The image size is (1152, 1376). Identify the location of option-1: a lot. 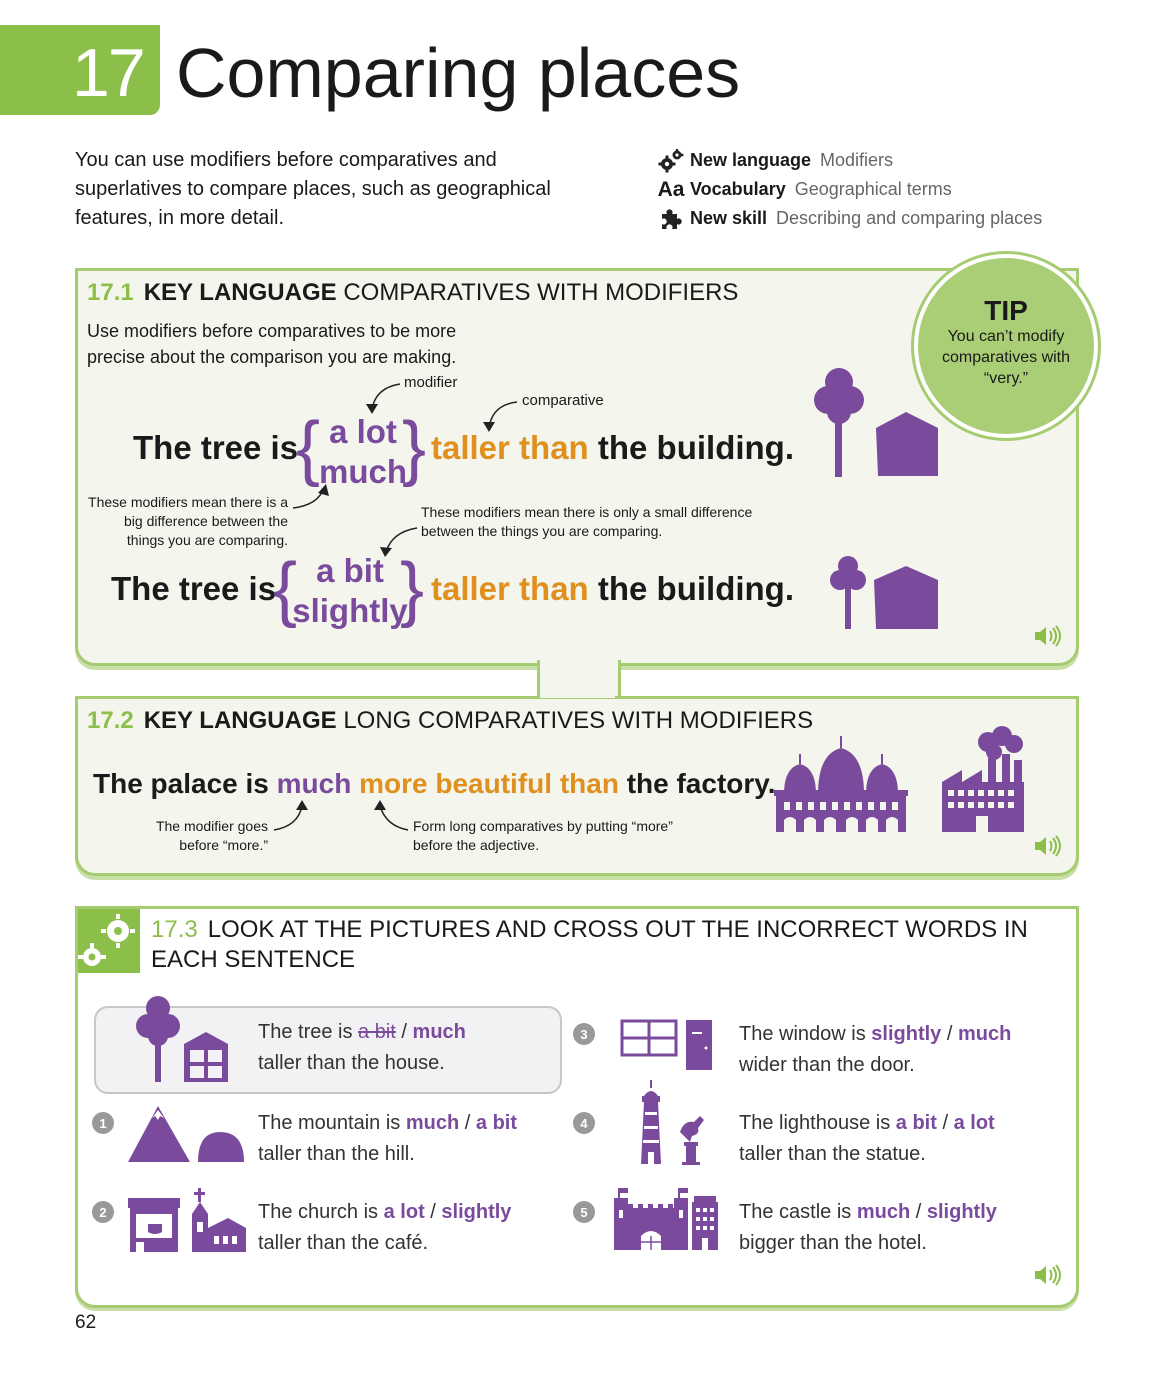
(404, 1212).